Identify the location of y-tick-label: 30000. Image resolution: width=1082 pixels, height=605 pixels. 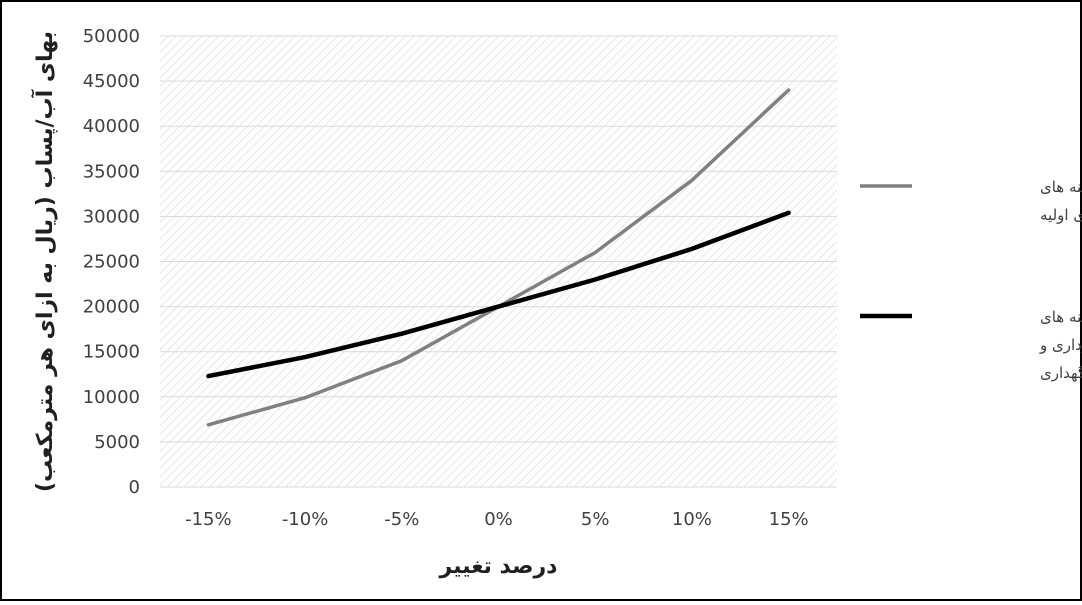
(111, 216).